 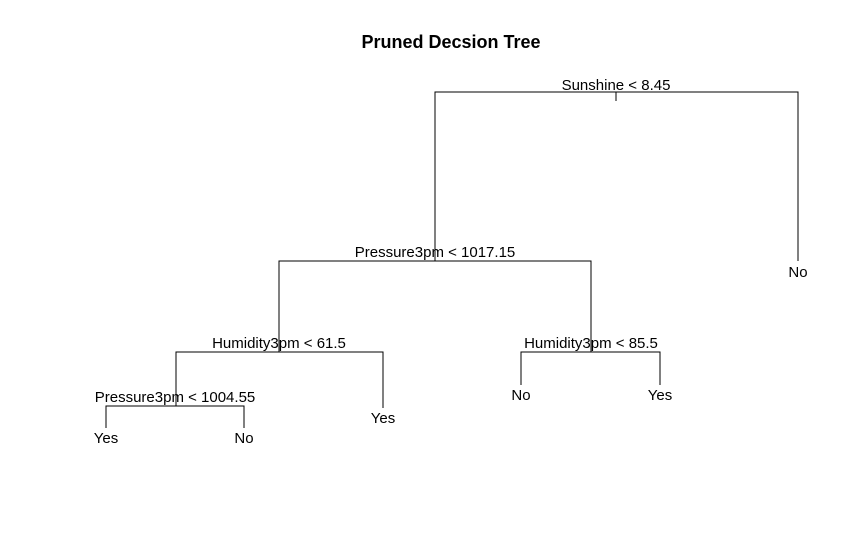 I want to click on pressure-branch, so click(x=435, y=306).